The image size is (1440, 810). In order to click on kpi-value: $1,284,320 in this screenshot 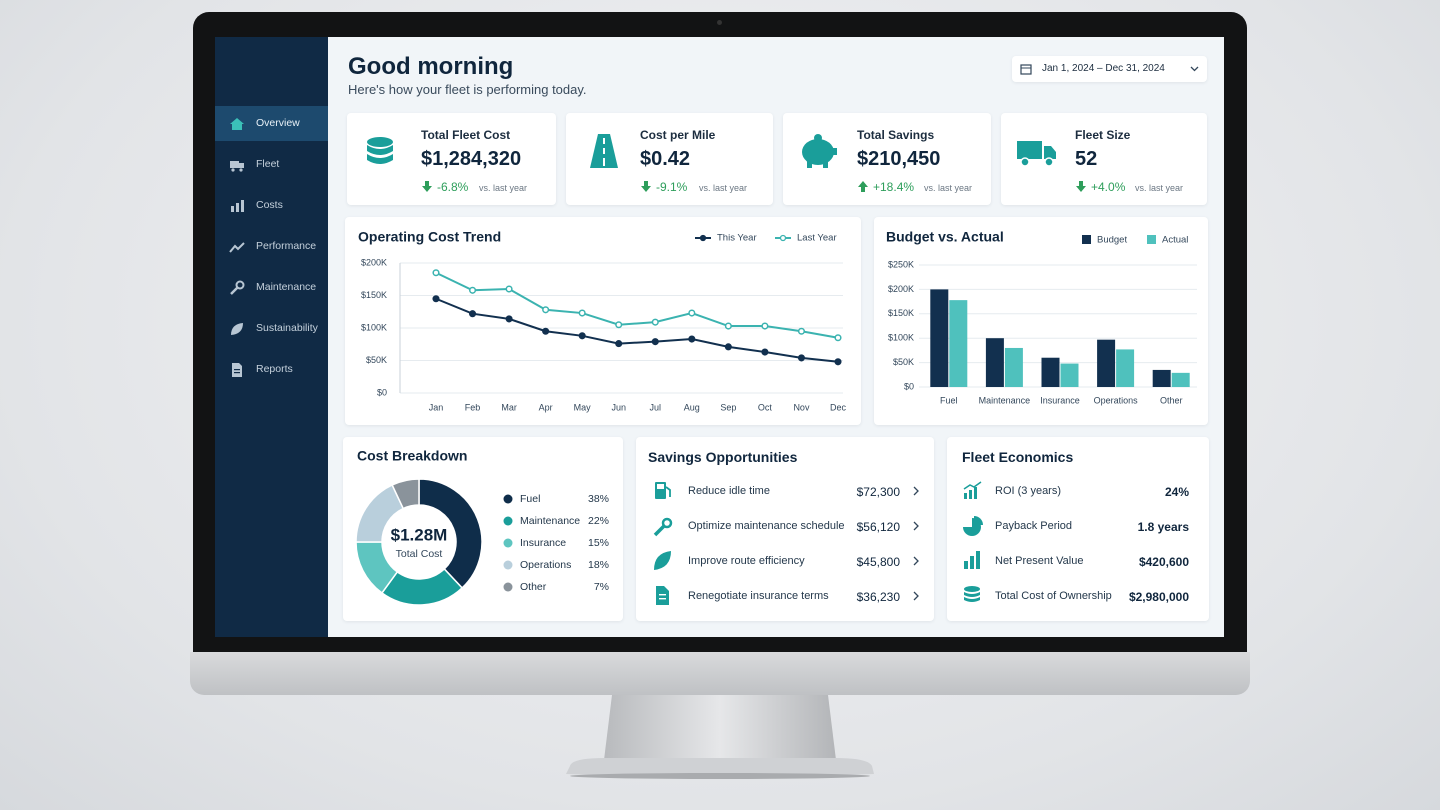, I will do `click(471, 159)`.